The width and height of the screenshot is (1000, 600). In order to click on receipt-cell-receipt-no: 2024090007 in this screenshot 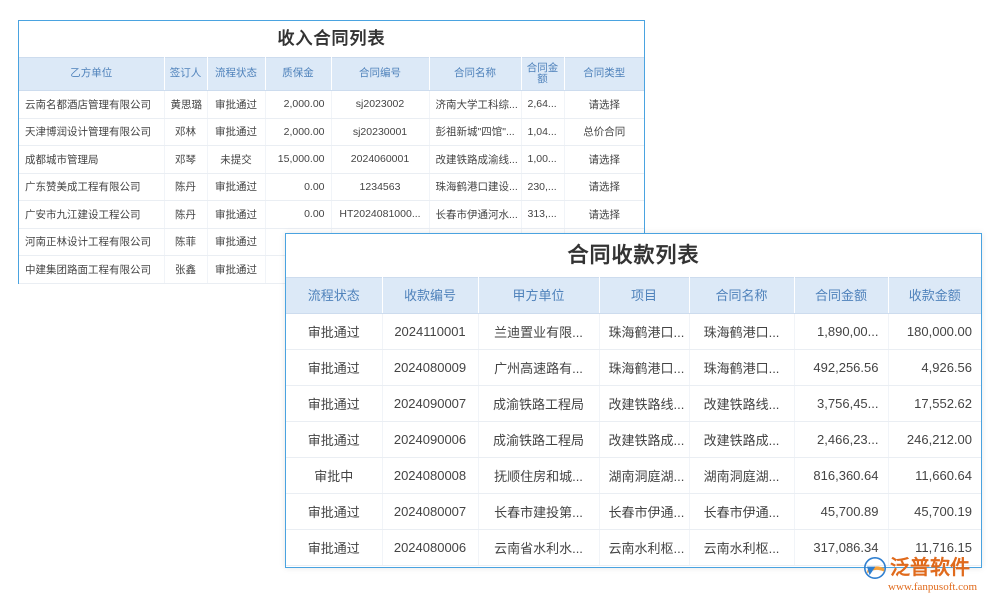, I will do `click(430, 403)`.